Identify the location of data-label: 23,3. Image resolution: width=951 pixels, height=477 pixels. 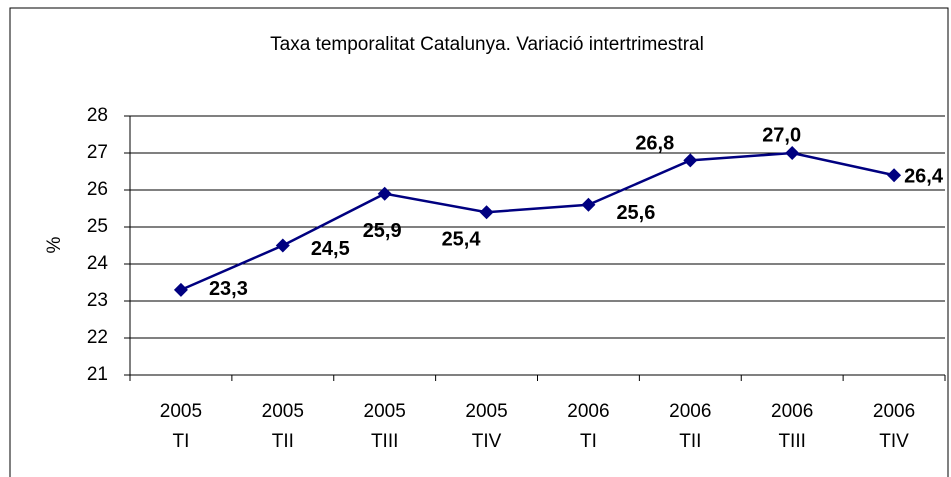
(228, 289).